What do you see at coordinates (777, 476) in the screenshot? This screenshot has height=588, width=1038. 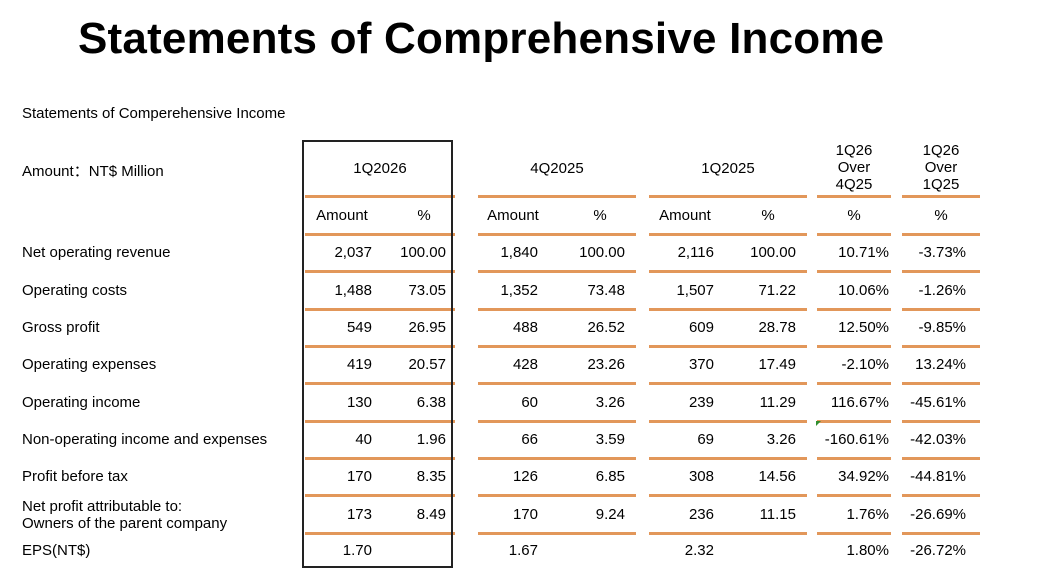 I see `table-cell: 14.56` at bounding box center [777, 476].